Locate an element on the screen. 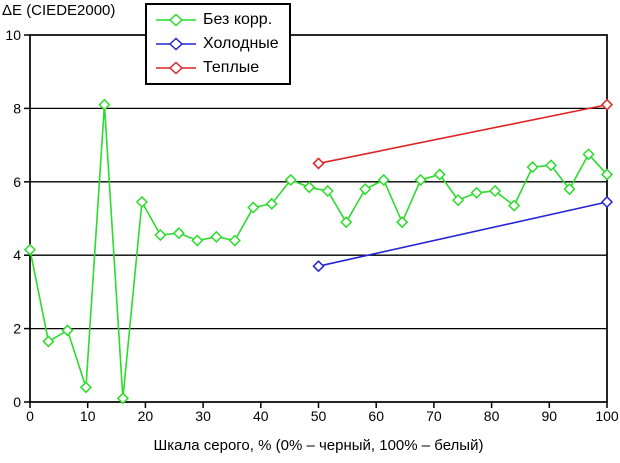 The height and width of the screenshot is (463, 620). series-line-warm is located at coordinates (463, 134).